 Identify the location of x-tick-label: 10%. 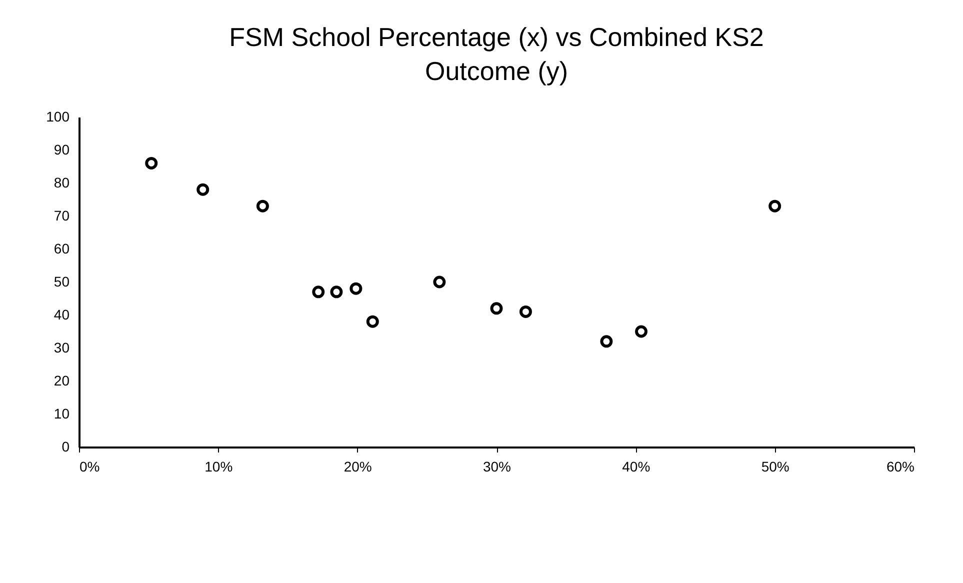
(218, 466).